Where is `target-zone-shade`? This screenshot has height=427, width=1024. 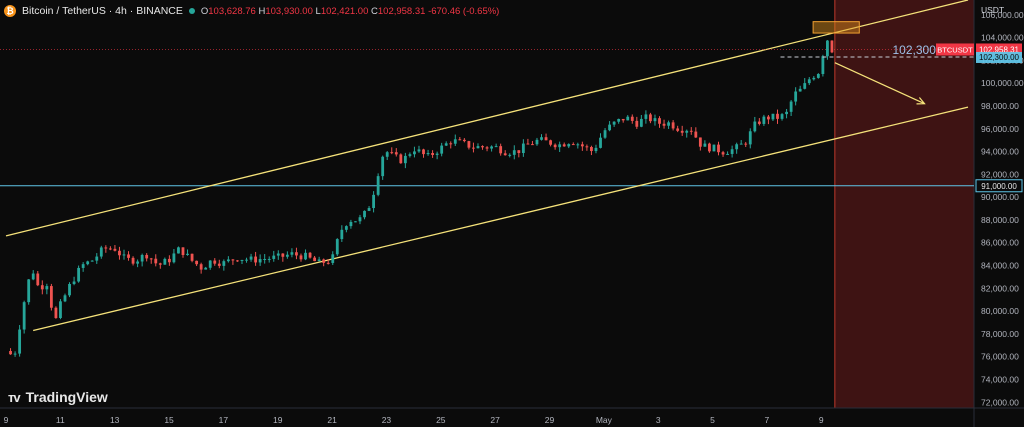
target-zone-shade is located at coordinates (904, 204).